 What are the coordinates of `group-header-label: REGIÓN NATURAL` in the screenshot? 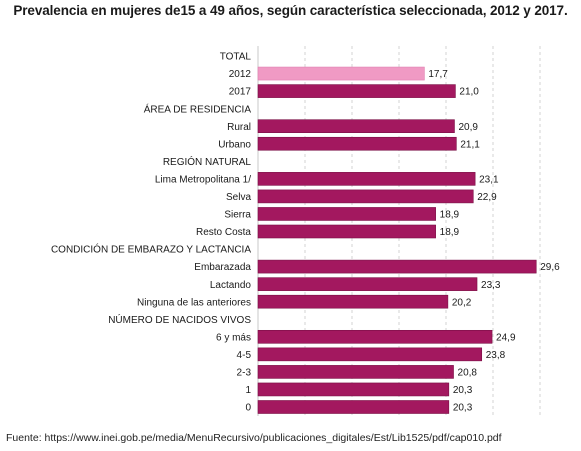 It's located at (207, 161).